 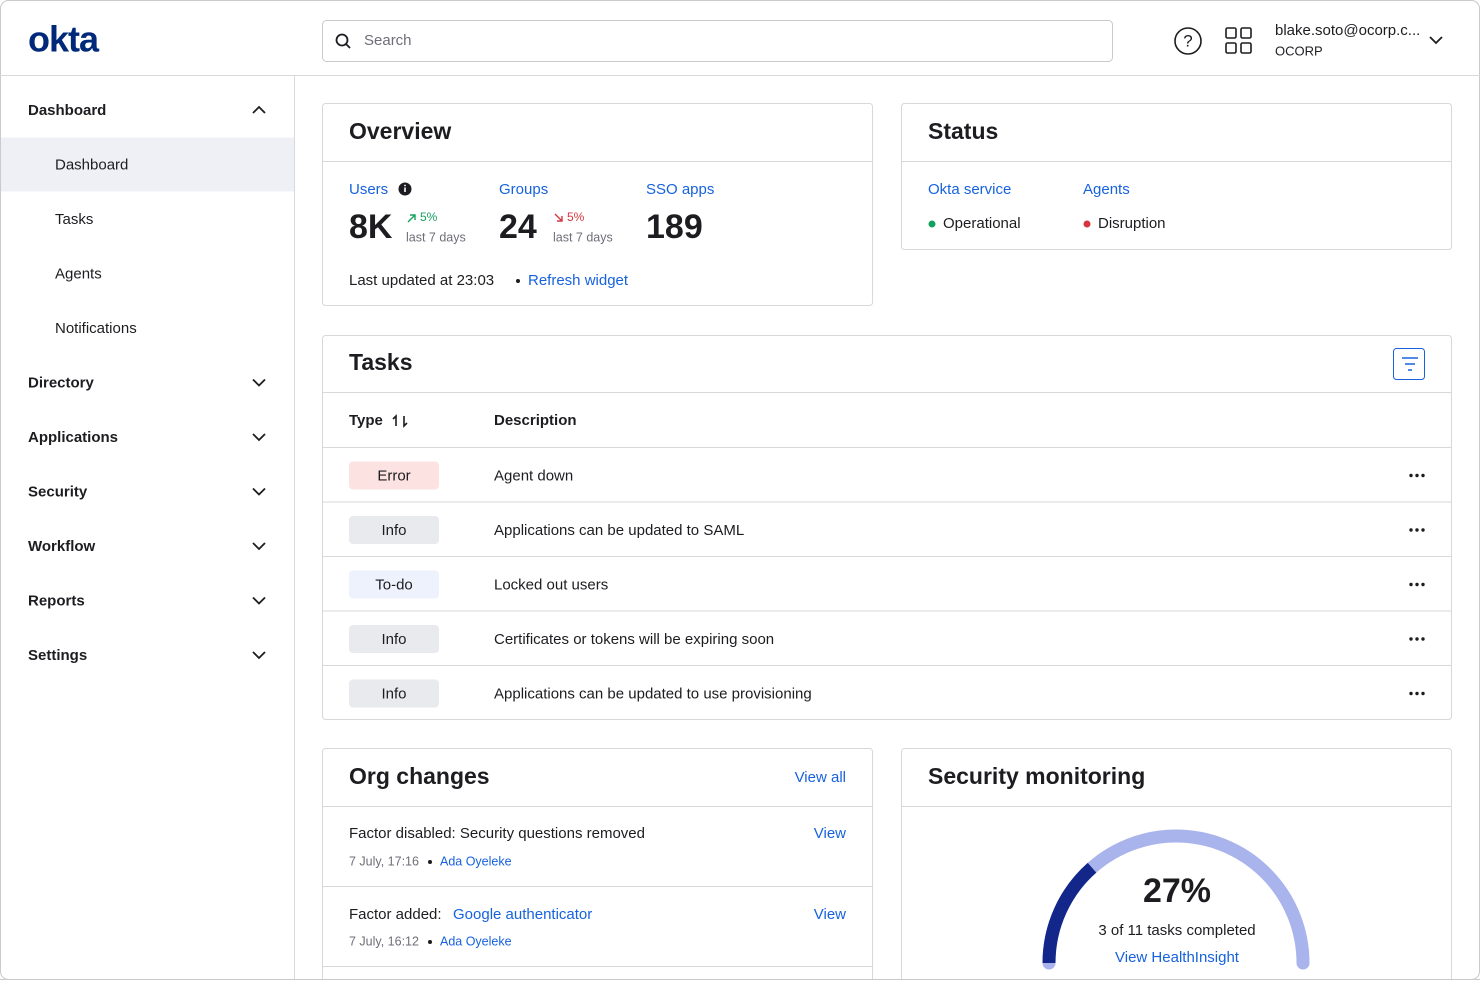 What do you see at coordinates (518, 227) in the screenshot?
I see `metric-value: 24` at bounding box center [518, 227].